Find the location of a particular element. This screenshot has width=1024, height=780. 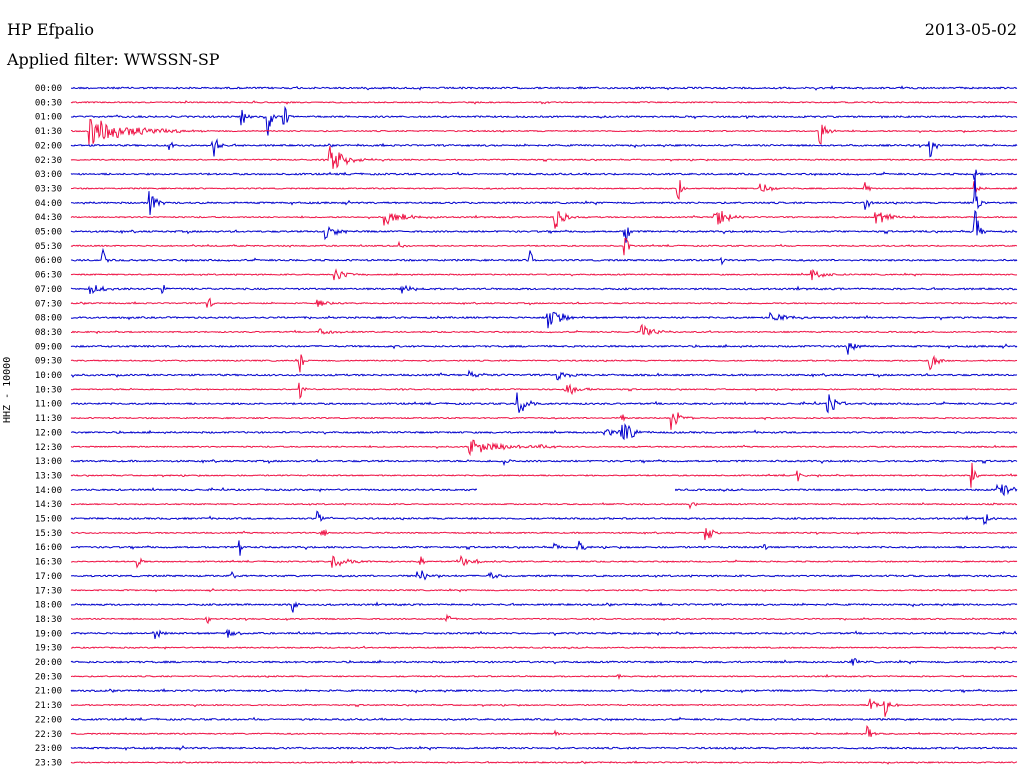

filter-line: Applied filter: WWSSN-SP is located at coordinates (113, 59).